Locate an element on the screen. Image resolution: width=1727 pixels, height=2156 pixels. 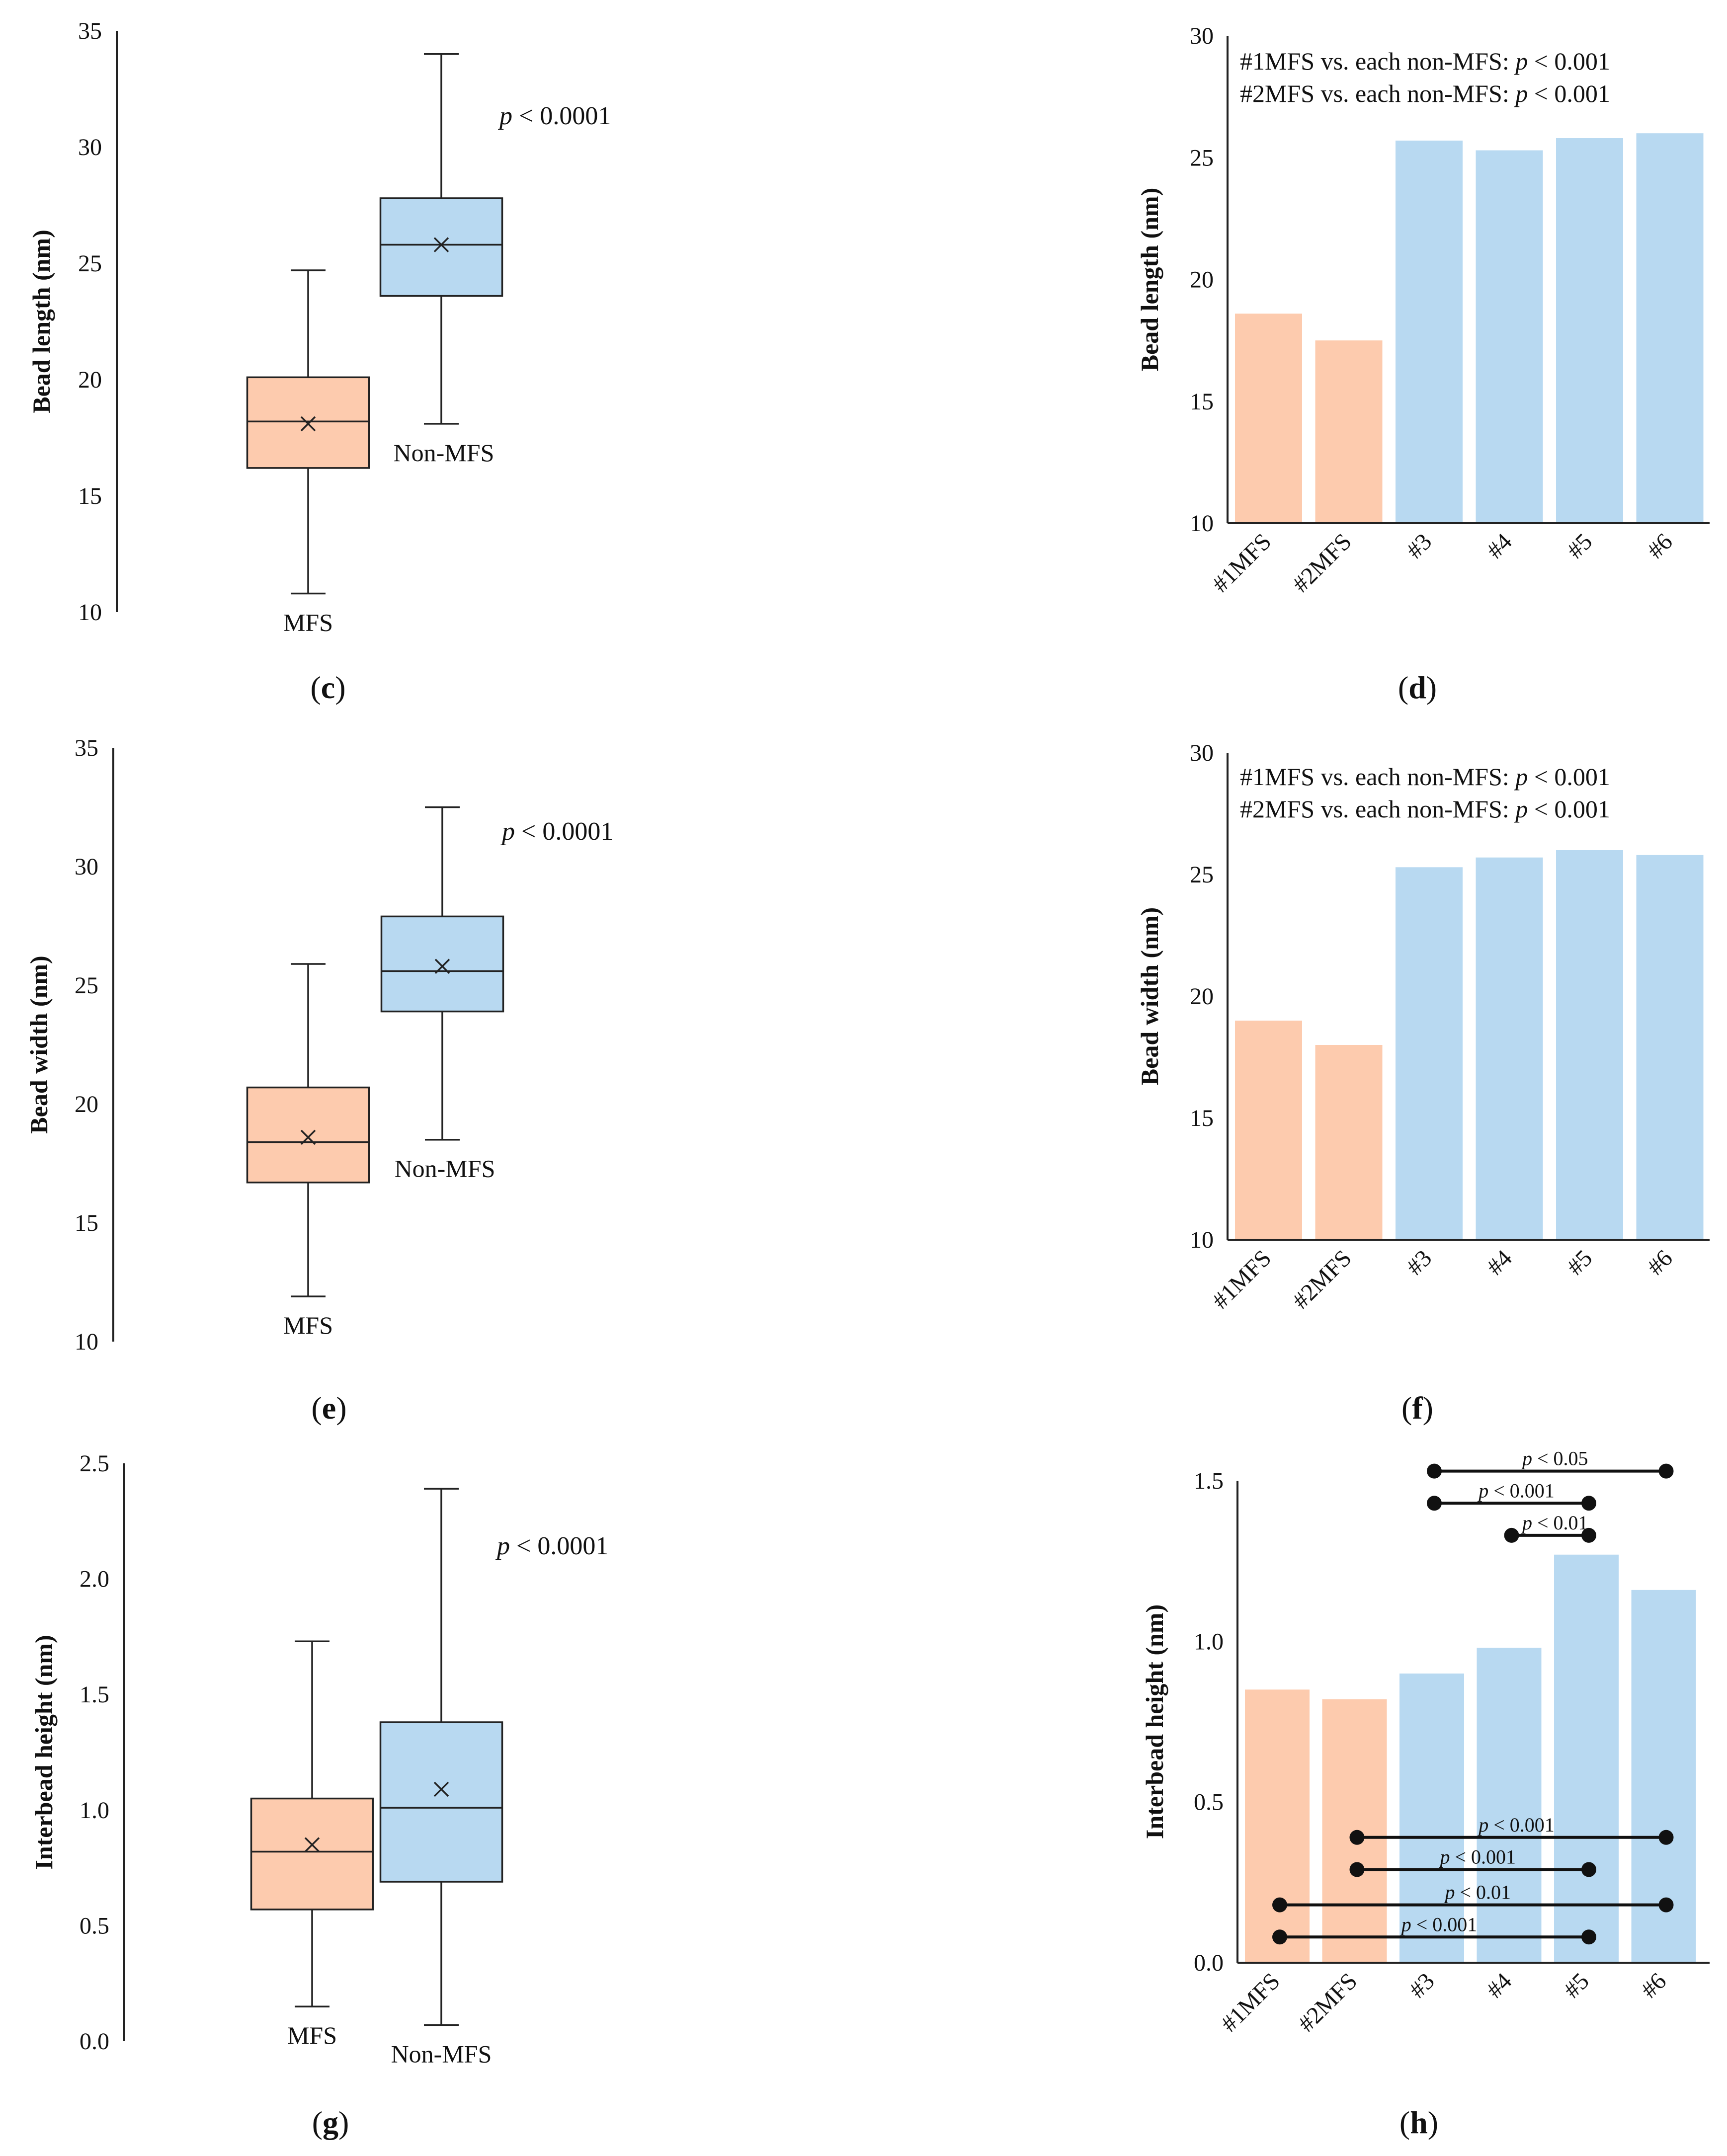
p-value-annotation: p < 0.0001 is located at coordinates (556, 831).